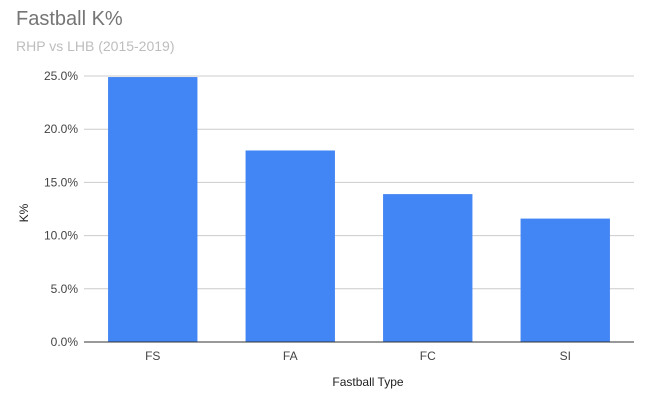 Image resolution: width=659 pixels, height=403 pixels. Describe the element at coordinates (69, 19) in the screenshot. I see `chart-title: Fastball K%` at that location.